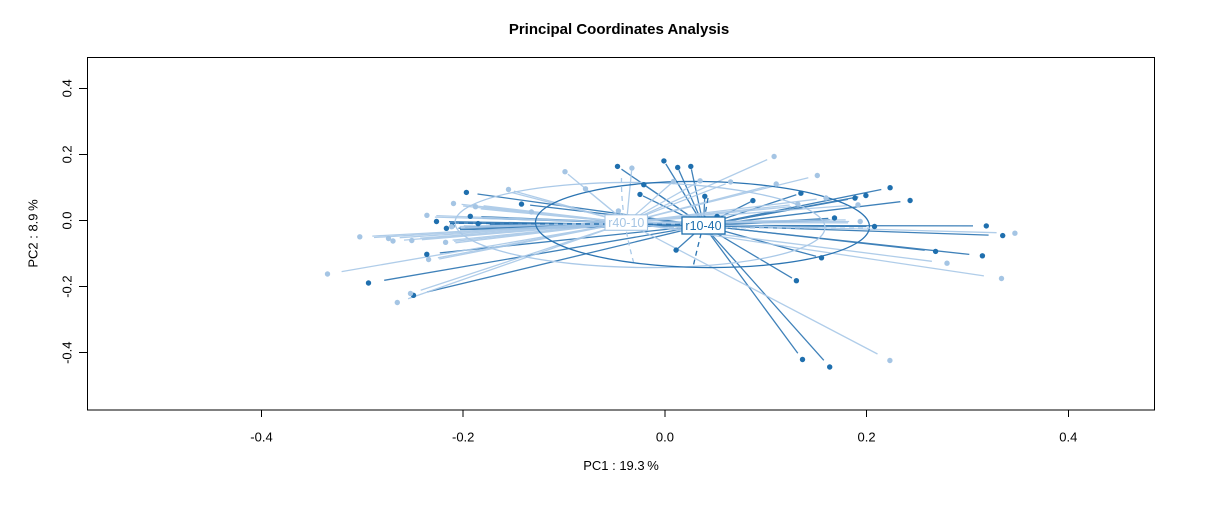 This screenshot has height=505, width=1227. What do you see at coordinates (626, 223) in the screenshot?
I see `svg-text: r40-10` at bounding box center [626, 223].